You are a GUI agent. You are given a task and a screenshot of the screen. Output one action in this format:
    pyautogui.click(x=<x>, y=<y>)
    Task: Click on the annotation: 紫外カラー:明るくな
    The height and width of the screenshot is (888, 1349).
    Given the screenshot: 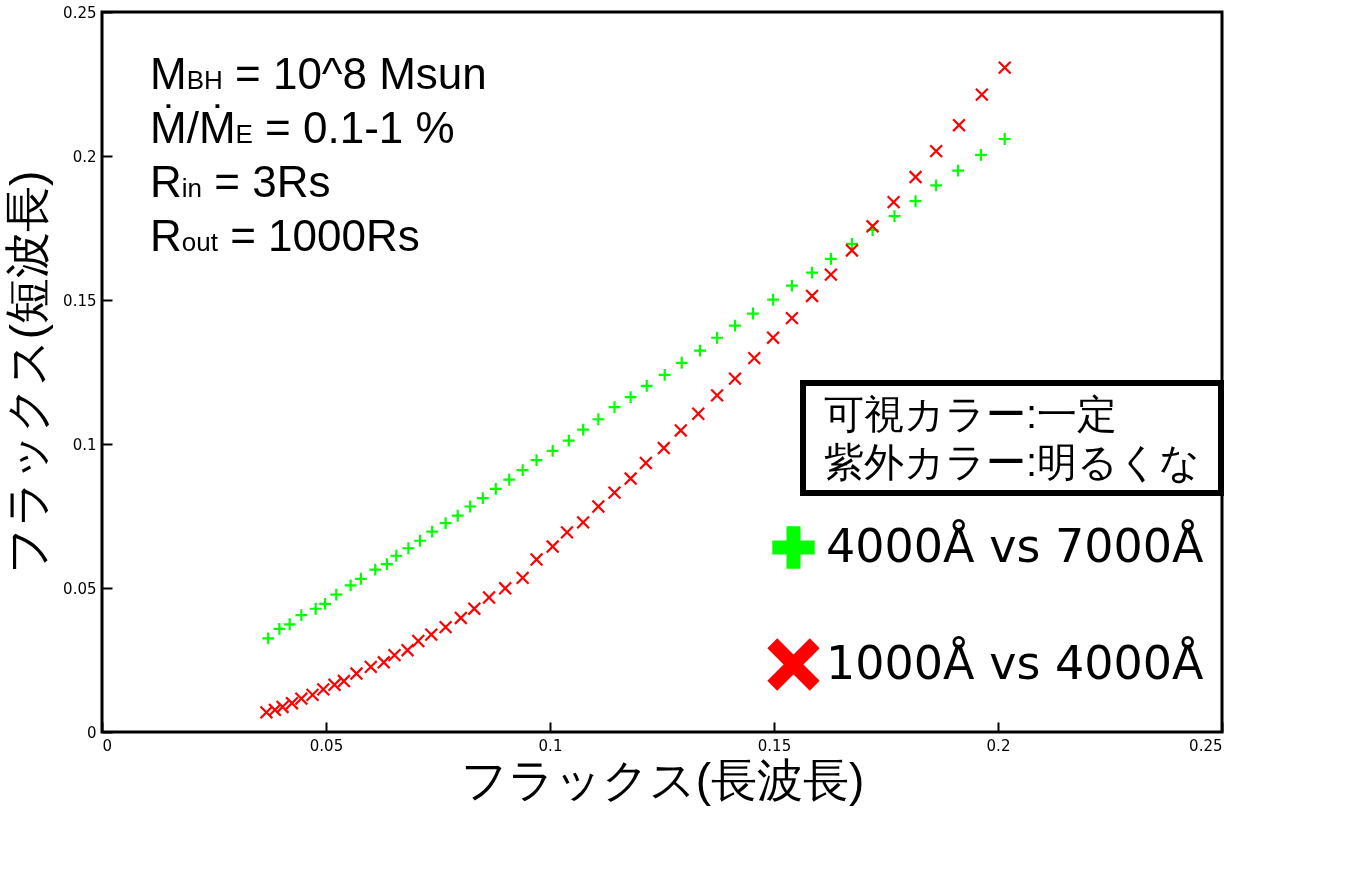 What is the action you would take?
    pyautogui.click(x=1012, y=462)
    